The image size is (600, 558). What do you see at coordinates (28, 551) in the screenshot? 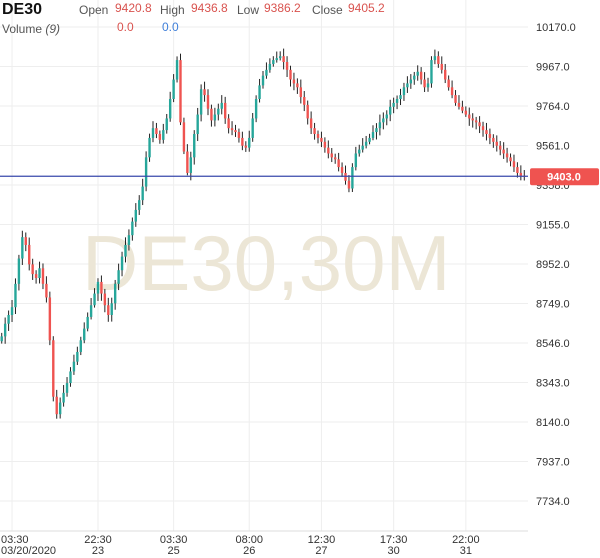
I see `date-tick-label: 03/20/2020` at bounding box center [28, 551].